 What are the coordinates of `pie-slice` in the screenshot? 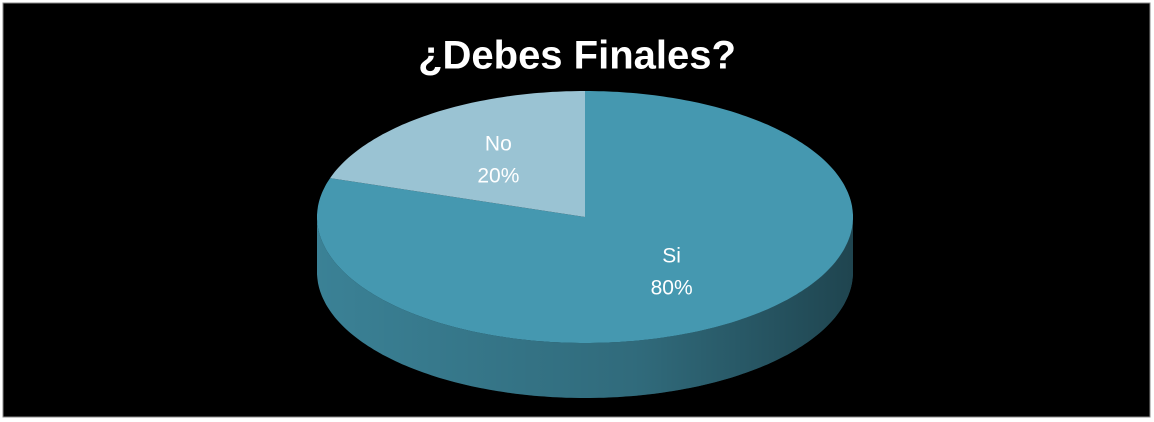 It's located at (457, 154).